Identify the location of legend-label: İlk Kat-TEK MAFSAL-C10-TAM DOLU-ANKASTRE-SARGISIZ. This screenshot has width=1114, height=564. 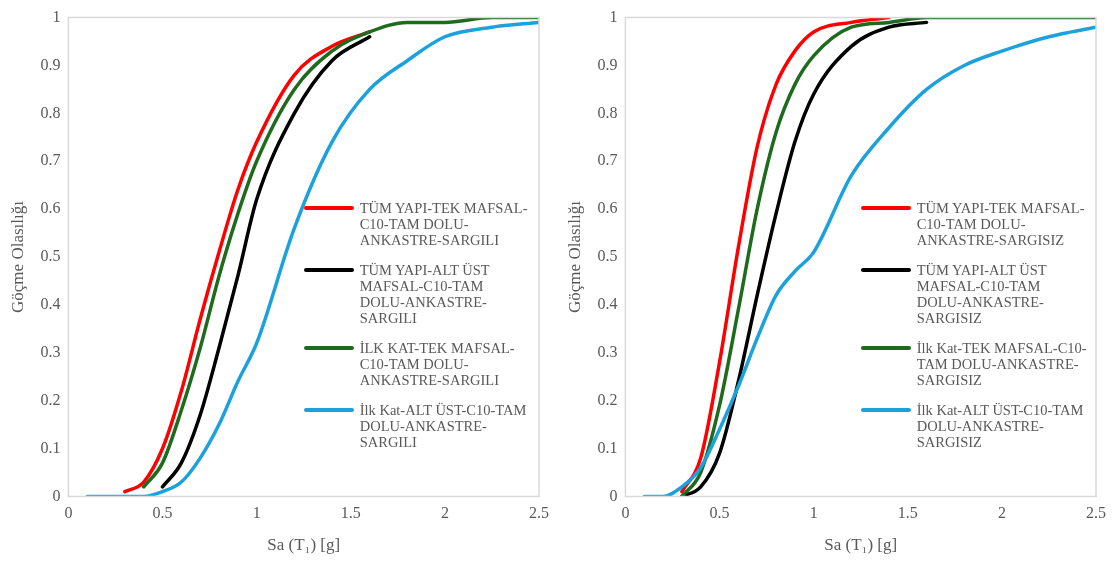
(1002, 363).